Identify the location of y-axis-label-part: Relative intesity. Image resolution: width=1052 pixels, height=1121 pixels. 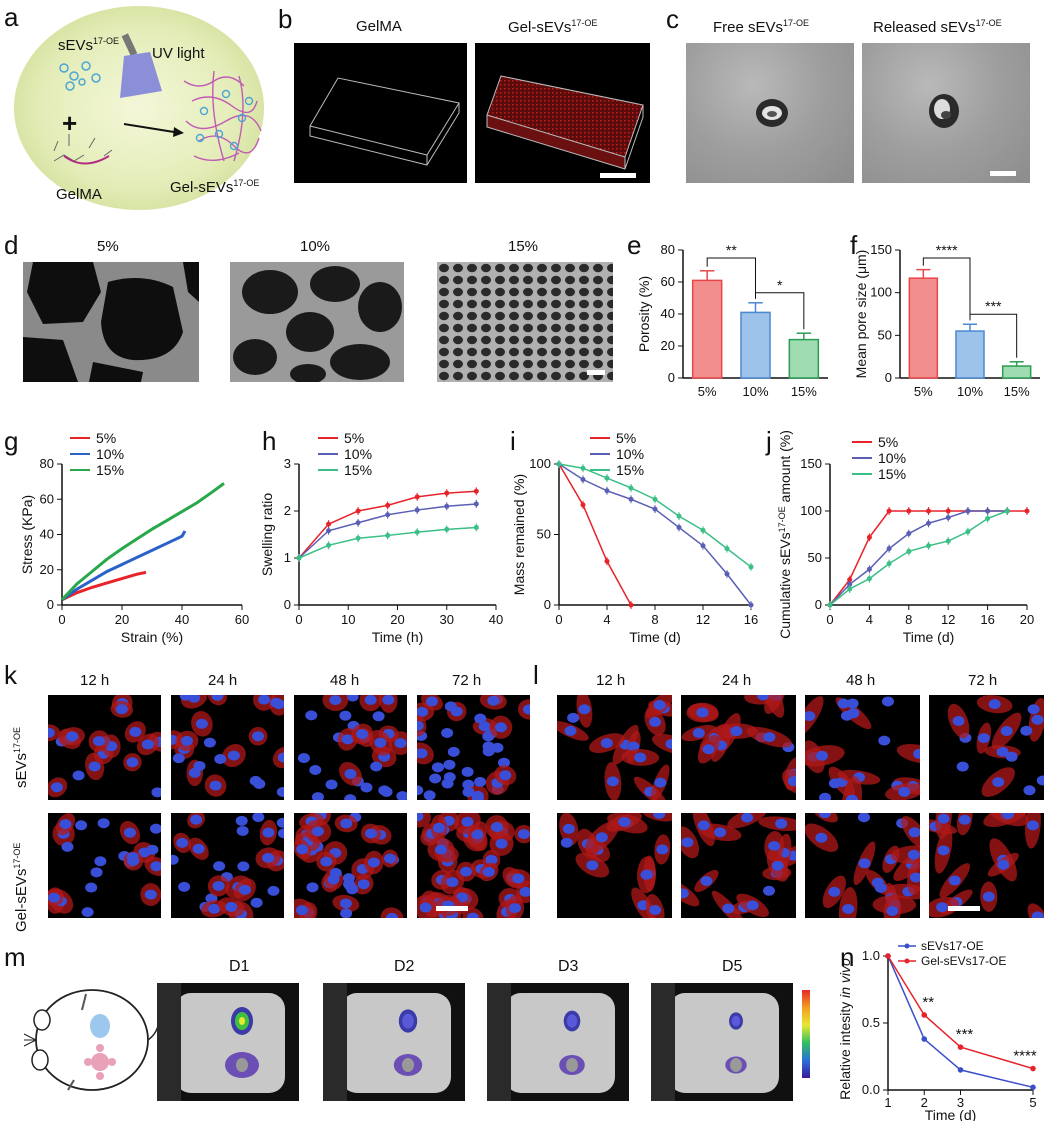
(845, 1049).